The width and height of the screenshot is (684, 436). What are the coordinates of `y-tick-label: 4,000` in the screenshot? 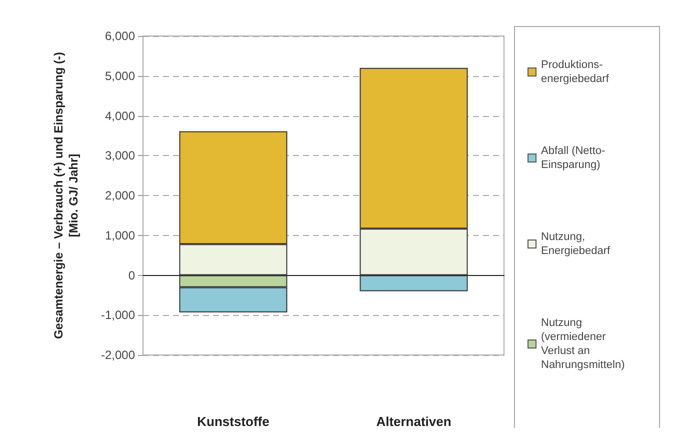 It's located at (120, 115).